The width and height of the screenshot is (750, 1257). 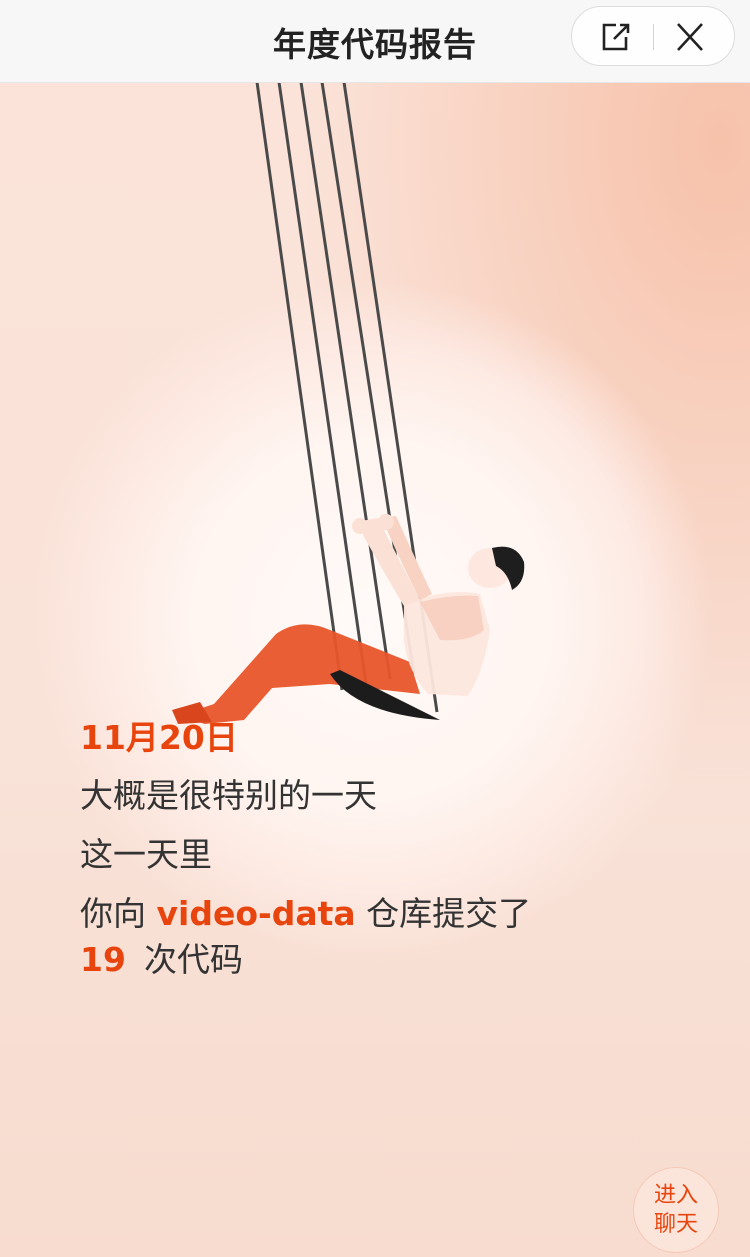 What do you see at coordinates (385, 695) in the screenshot?
I see `swing-seat` at bounding box center [385, 695].